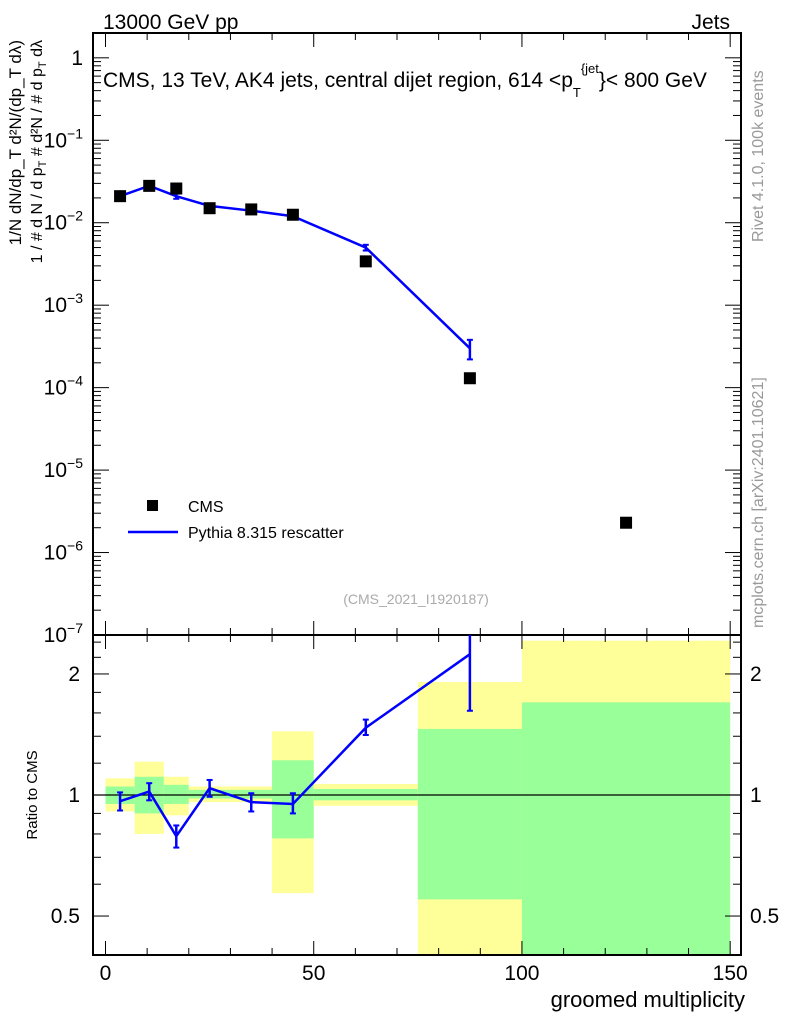  What do you see at coordinates (39, 151) in the screenshot?
I see `y-axis-label-fraction: 1 / # d N / d pT # d²N / # d pT dλ` at bounding box center [39, 151].